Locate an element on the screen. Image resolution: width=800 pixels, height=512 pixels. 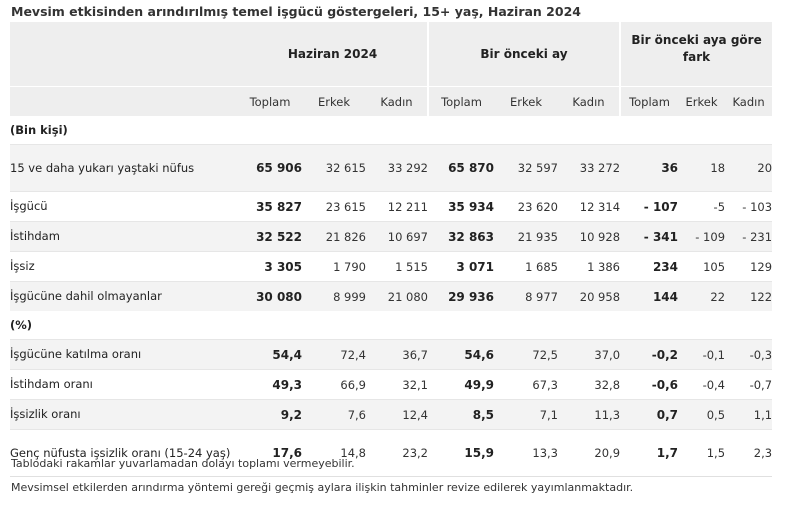
section-row: (Bin kişi) is located at coordinates (391, 130).